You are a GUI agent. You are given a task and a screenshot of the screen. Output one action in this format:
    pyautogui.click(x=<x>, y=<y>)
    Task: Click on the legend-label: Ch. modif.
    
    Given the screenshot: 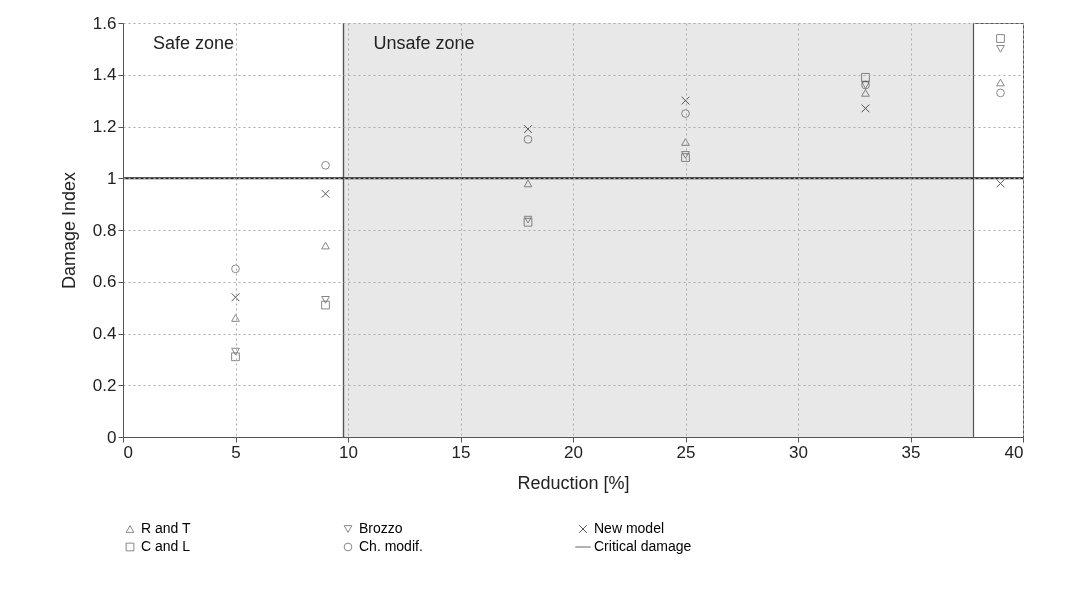 What is the action you would take?
    pyautogui.click(x=391, y=546)
    